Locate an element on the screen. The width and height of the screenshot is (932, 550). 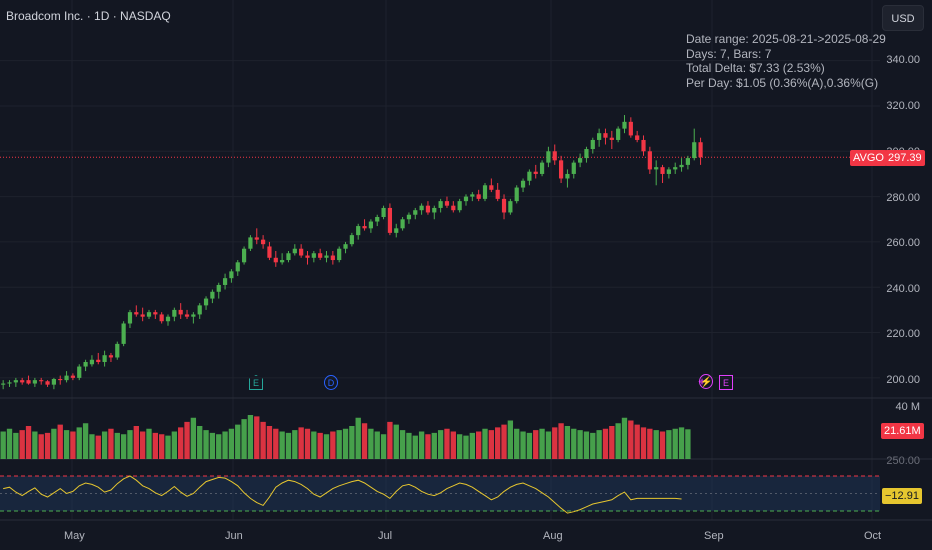
earnings-event-icon: E is located at coordinates (256, 382).